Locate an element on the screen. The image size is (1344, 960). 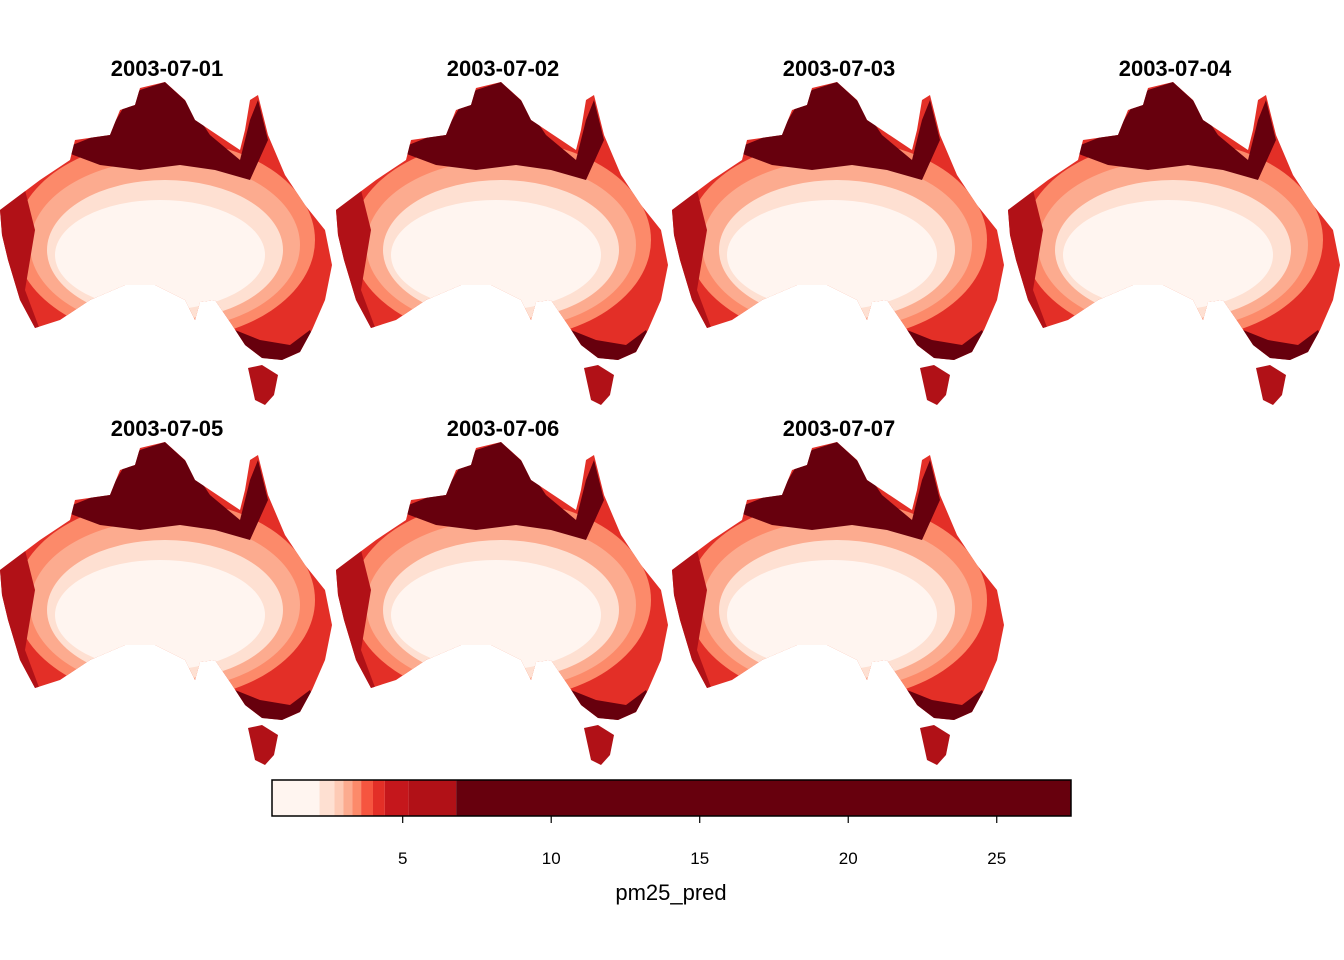
legend-bar-border is located at coordinates (671, 798).